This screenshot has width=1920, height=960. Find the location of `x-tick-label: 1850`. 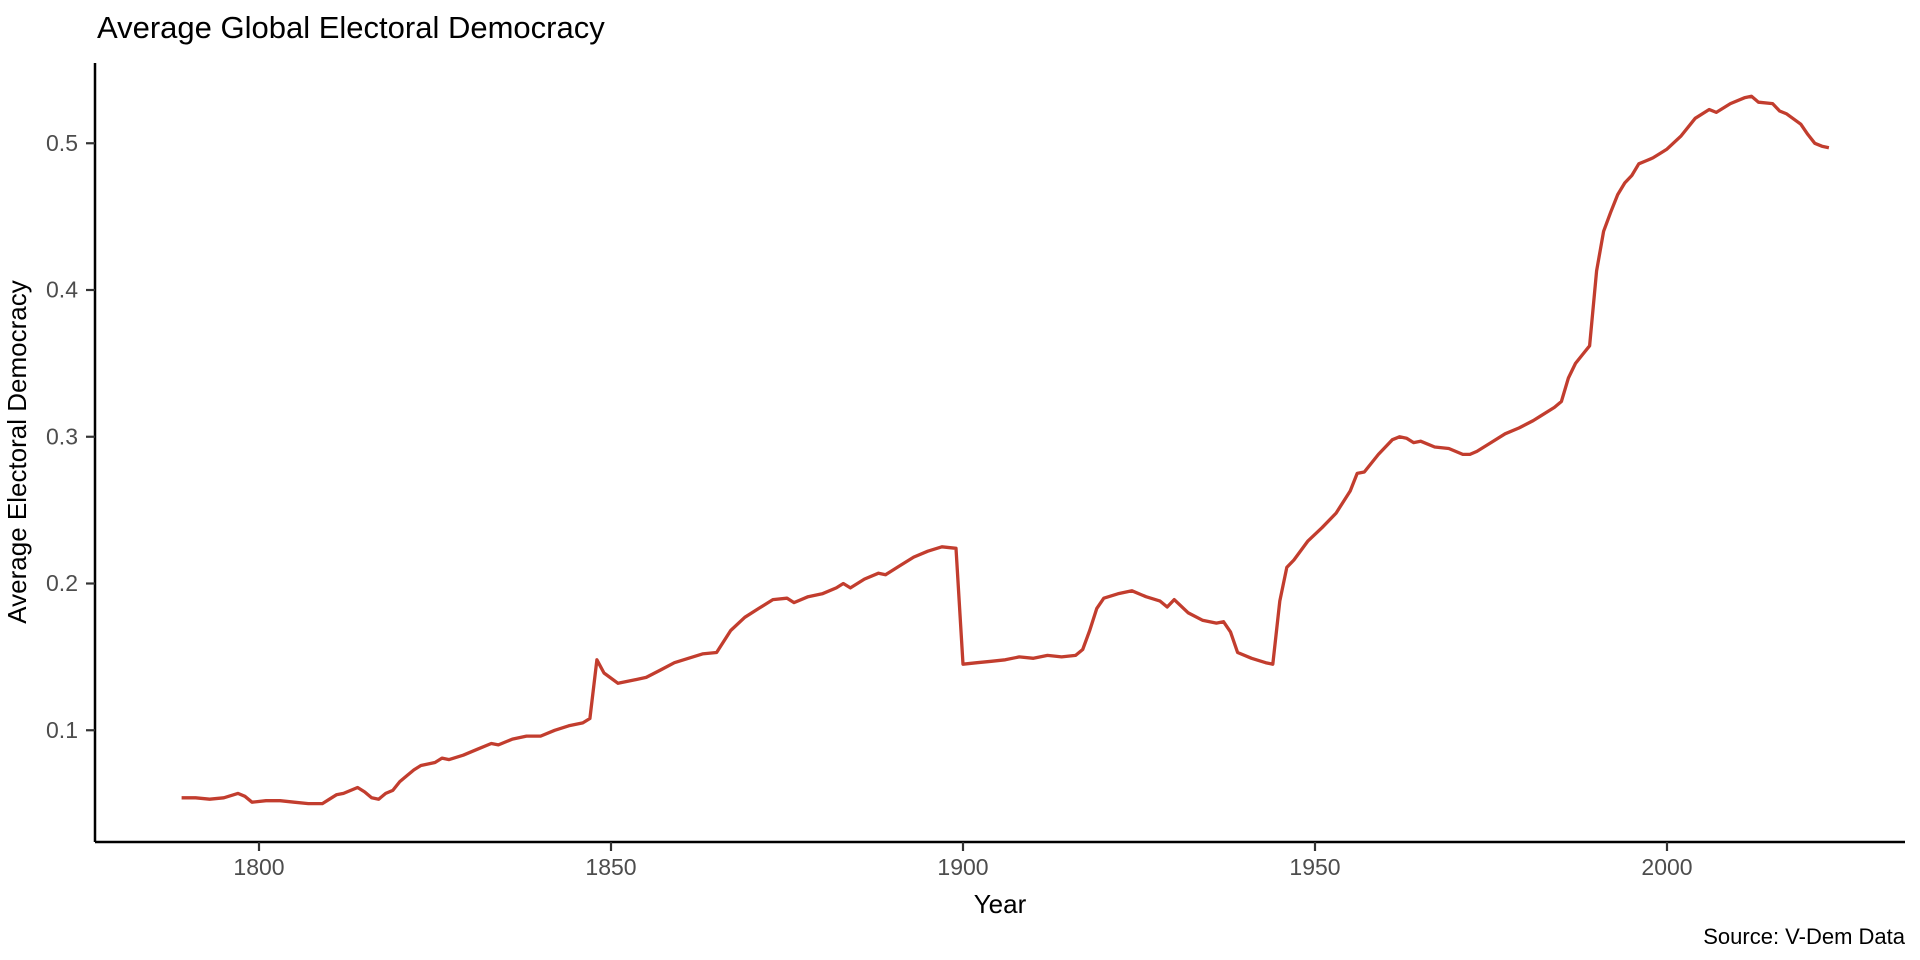

x-tick-label: 1850 is located at coordinates (610, 867).